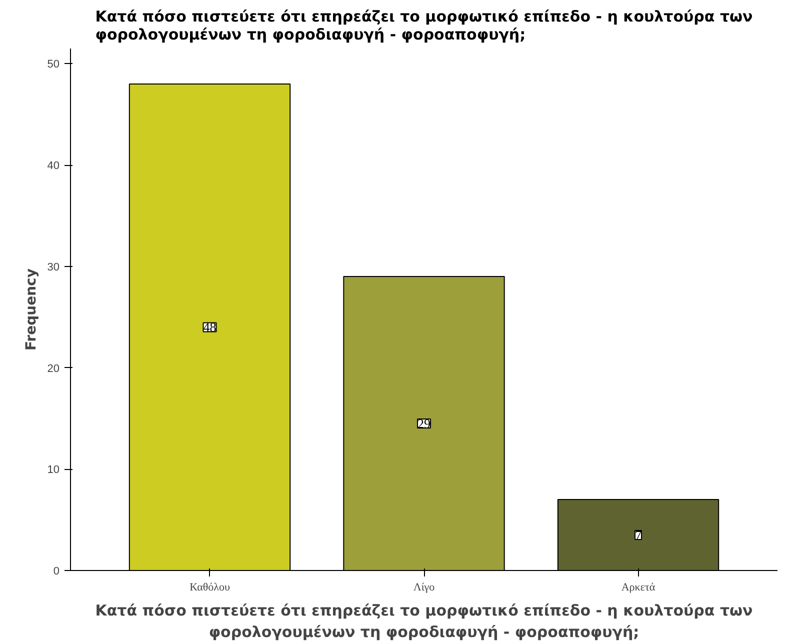 This screenshot has width=797, height=644. I want to click on y-tick-label: 20, so click(53, 368).